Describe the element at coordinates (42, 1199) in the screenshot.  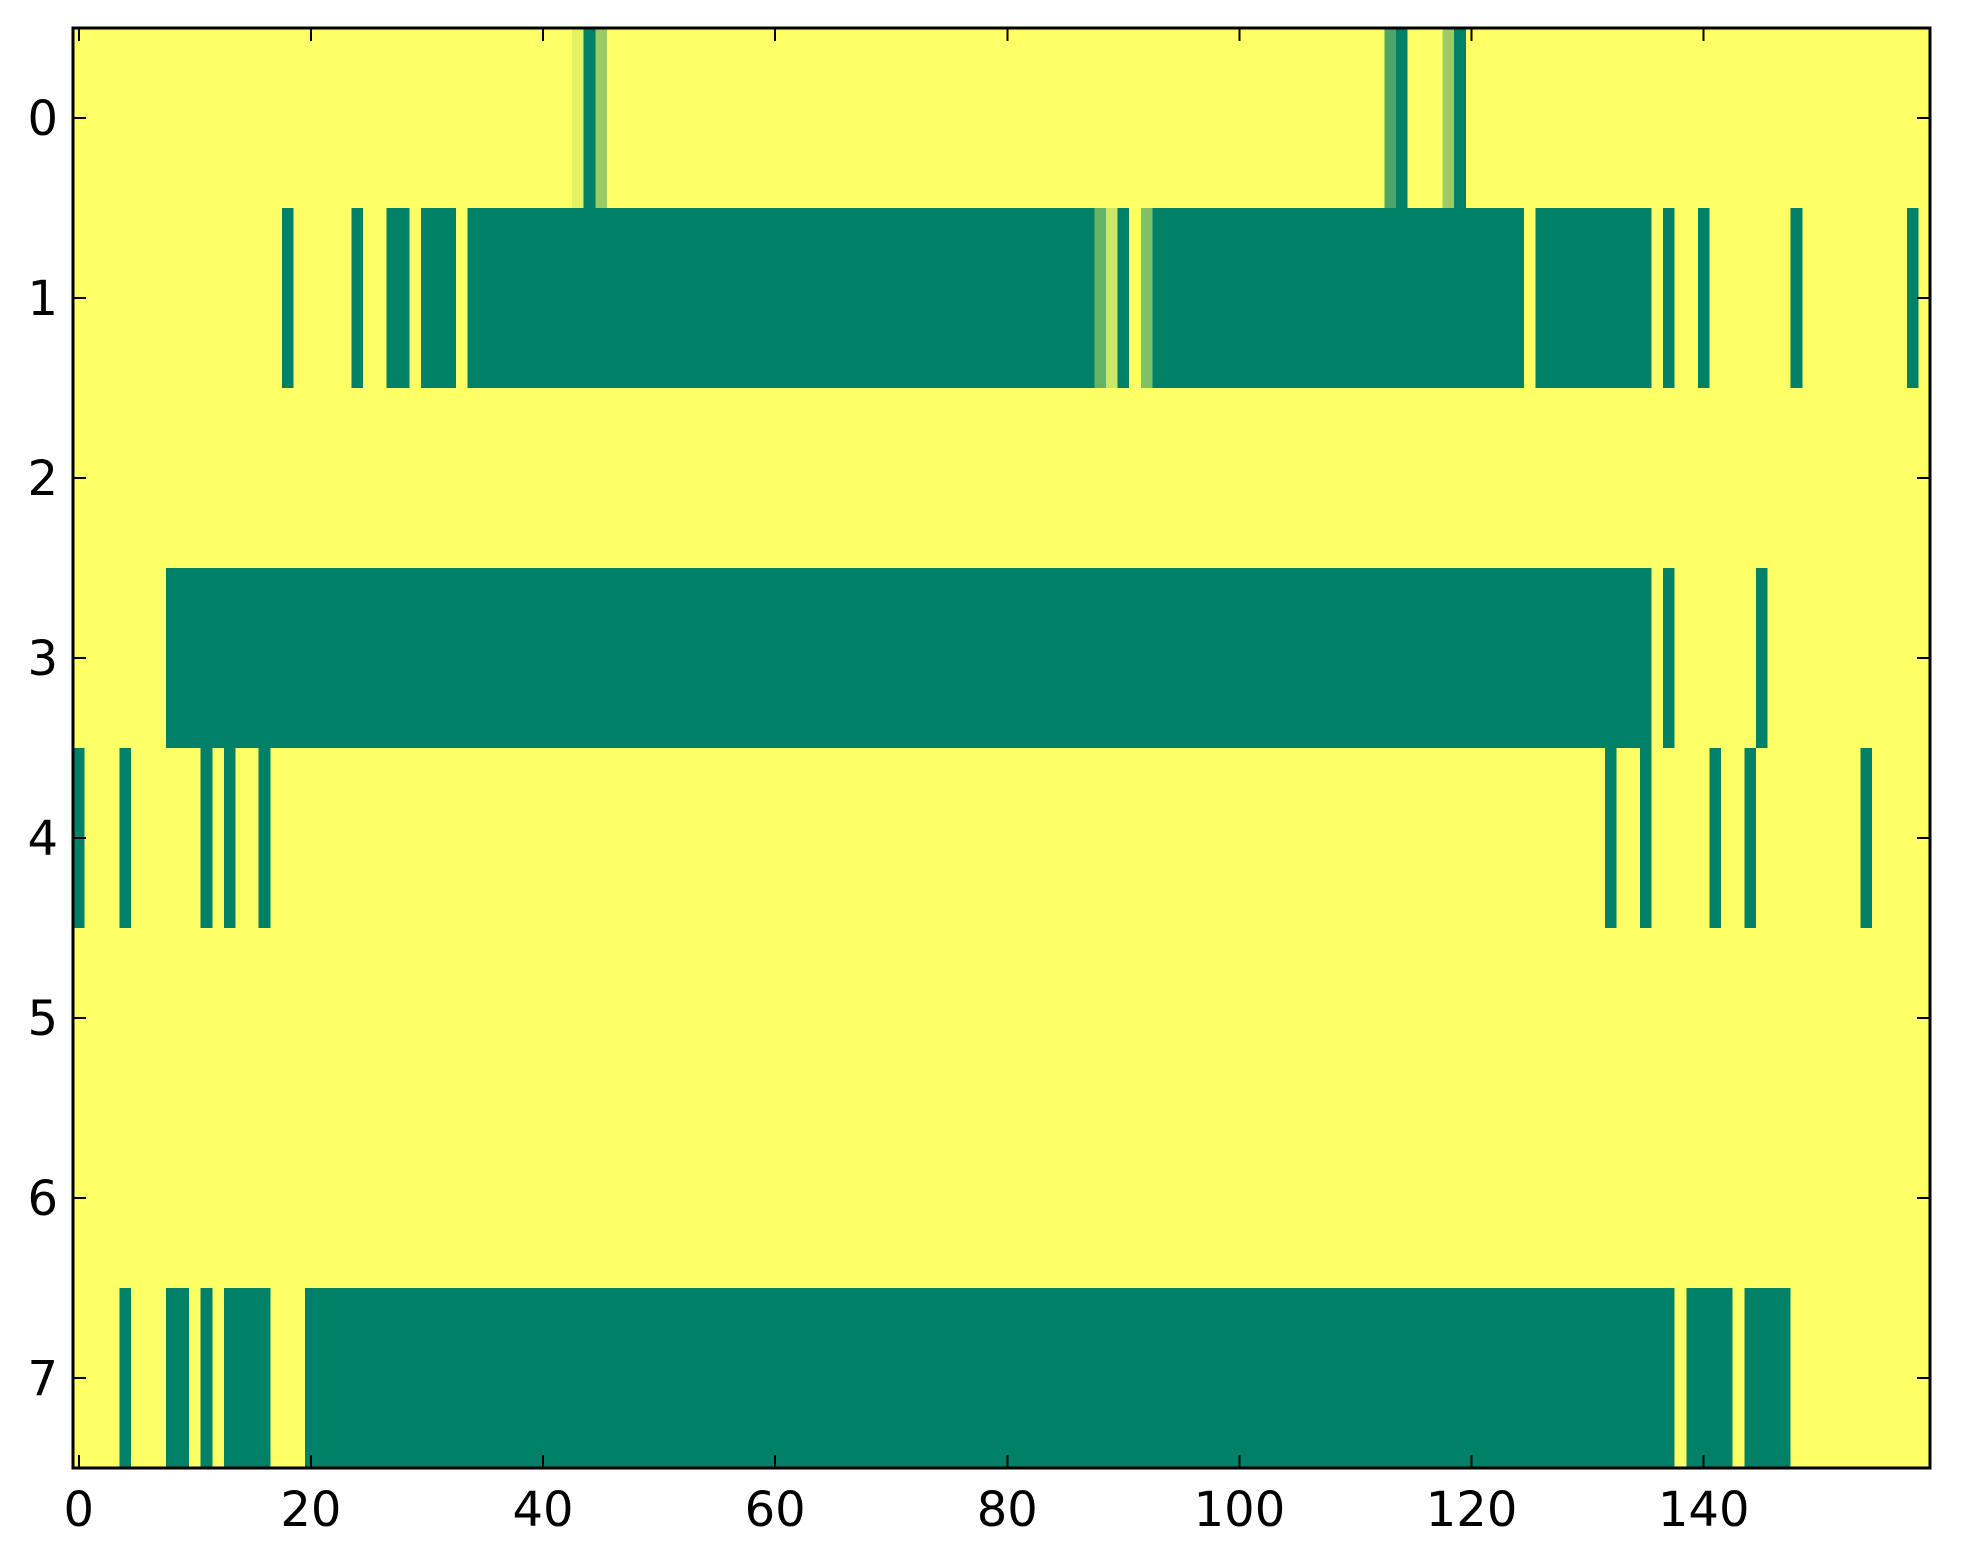
I see `y-tick-label: 6` at that location.